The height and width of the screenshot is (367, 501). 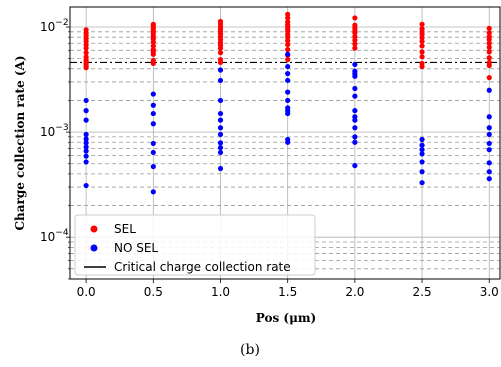 What do you see at coordinates (136, 248) in the screenshot?
I see `legend-label-no-sel: NO SEL` at bounding box center [136, 248].